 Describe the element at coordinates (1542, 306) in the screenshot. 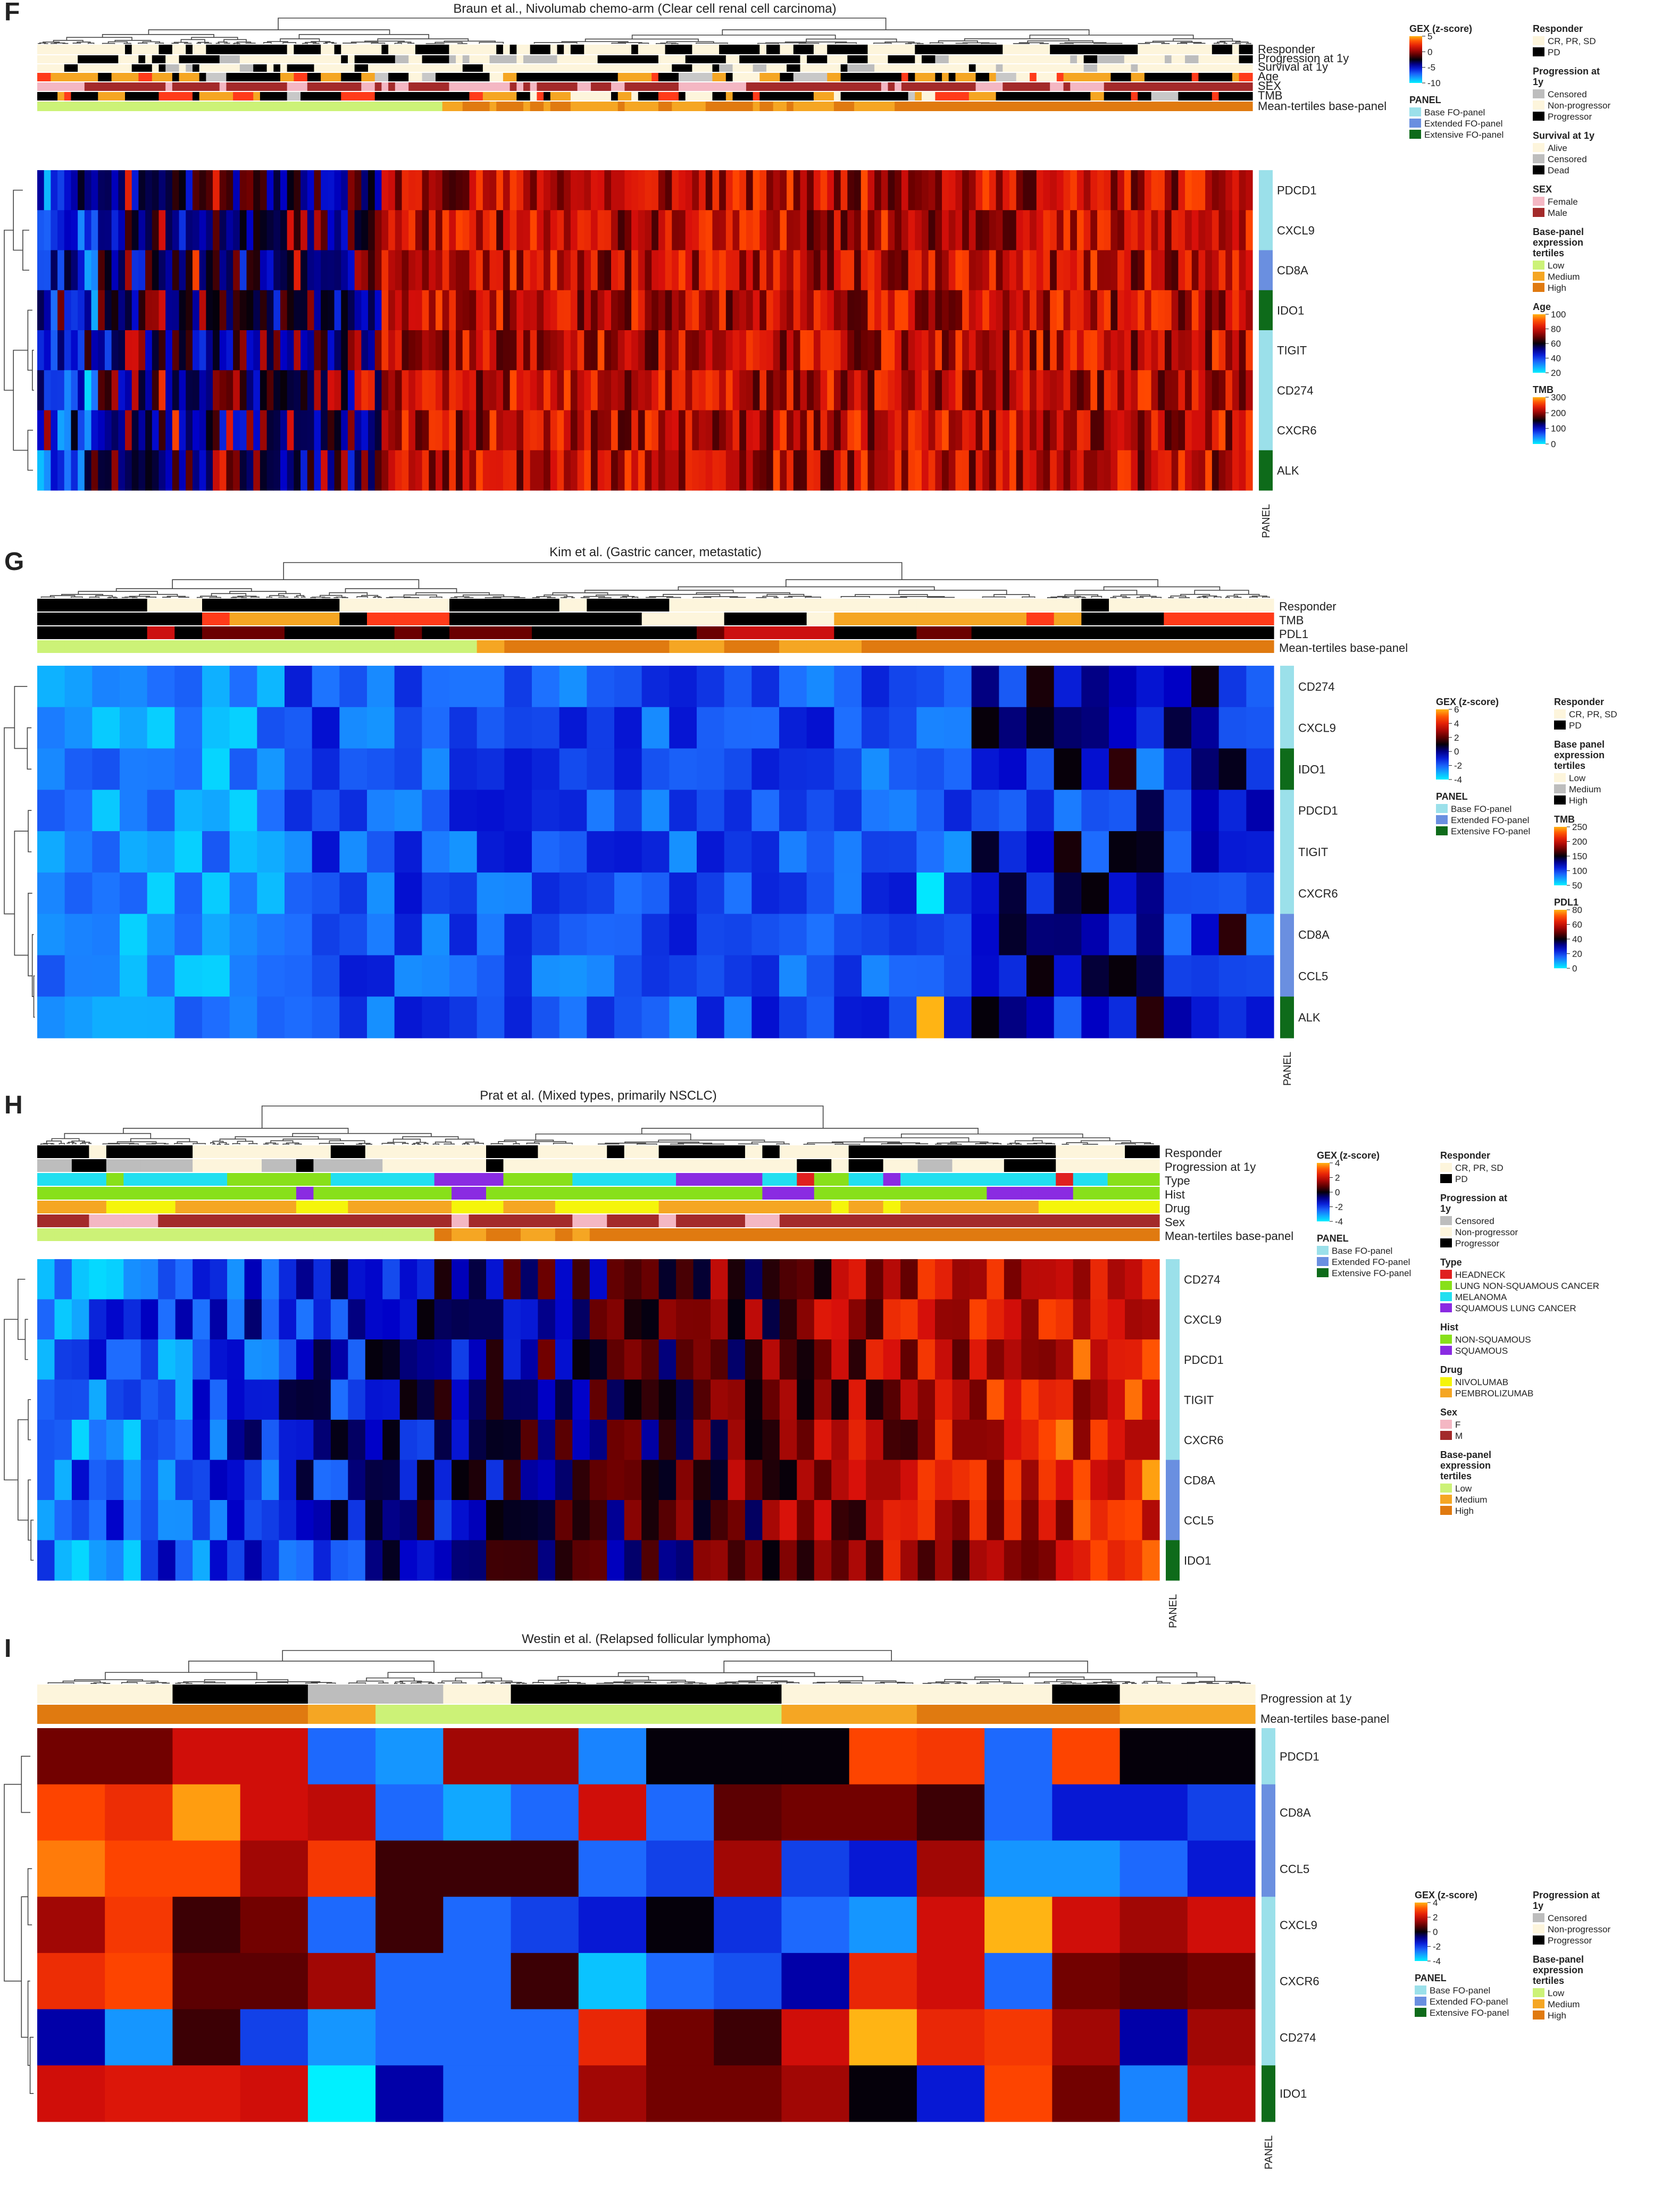

I see `legend-title: Age` at that location.